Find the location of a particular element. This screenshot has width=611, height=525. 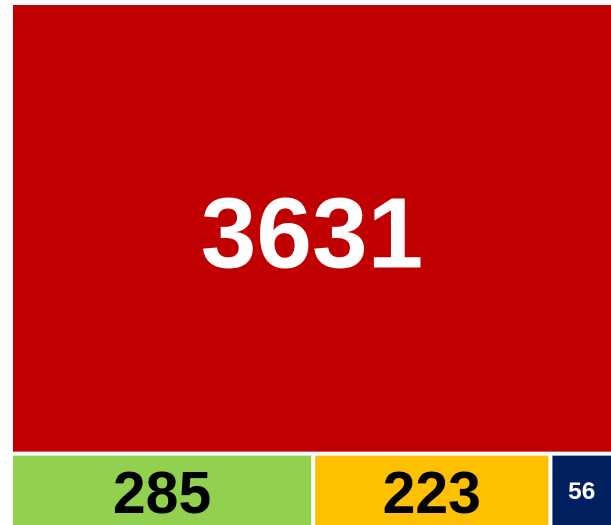

tile-label: 56 is located at coordinates (581, 491).